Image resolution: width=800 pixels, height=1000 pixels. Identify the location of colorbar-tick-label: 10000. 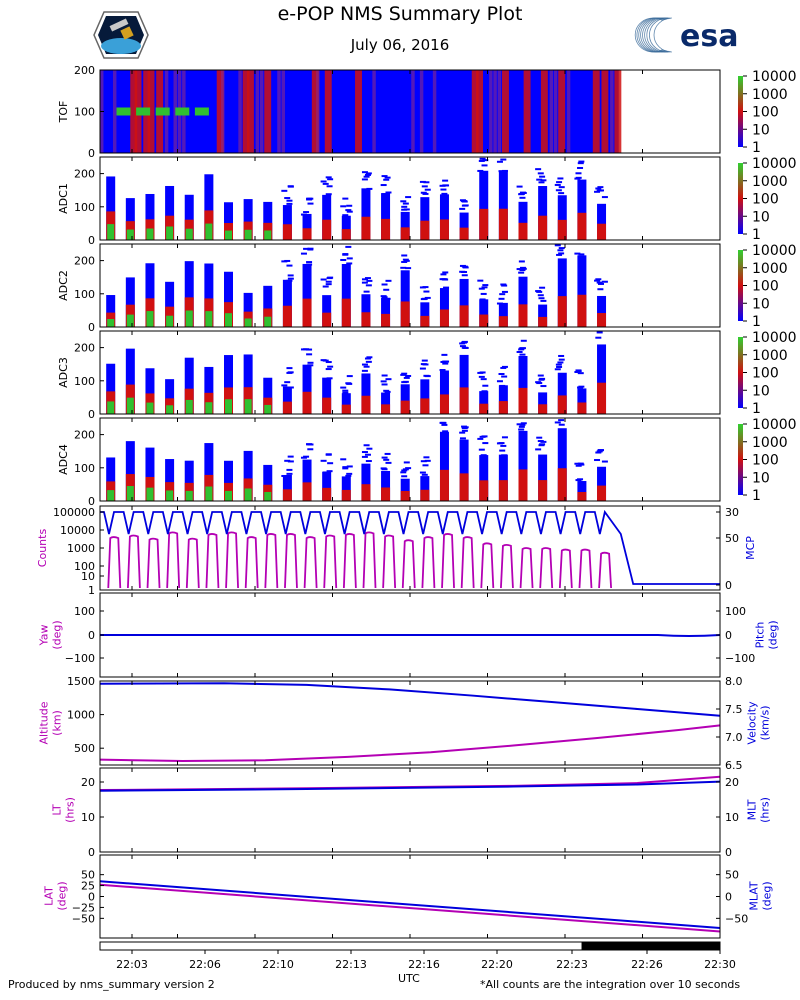
(774, 425).